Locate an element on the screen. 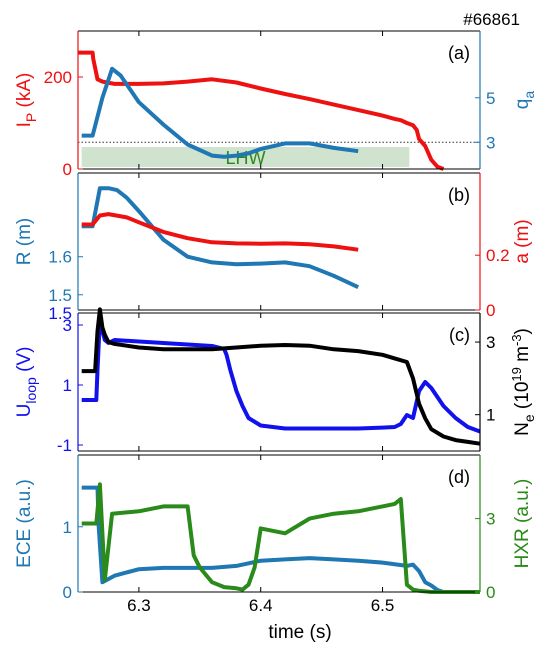 The width and height of the screenshot is (554, 645). lhw-band is located at coordinates (245, 157).